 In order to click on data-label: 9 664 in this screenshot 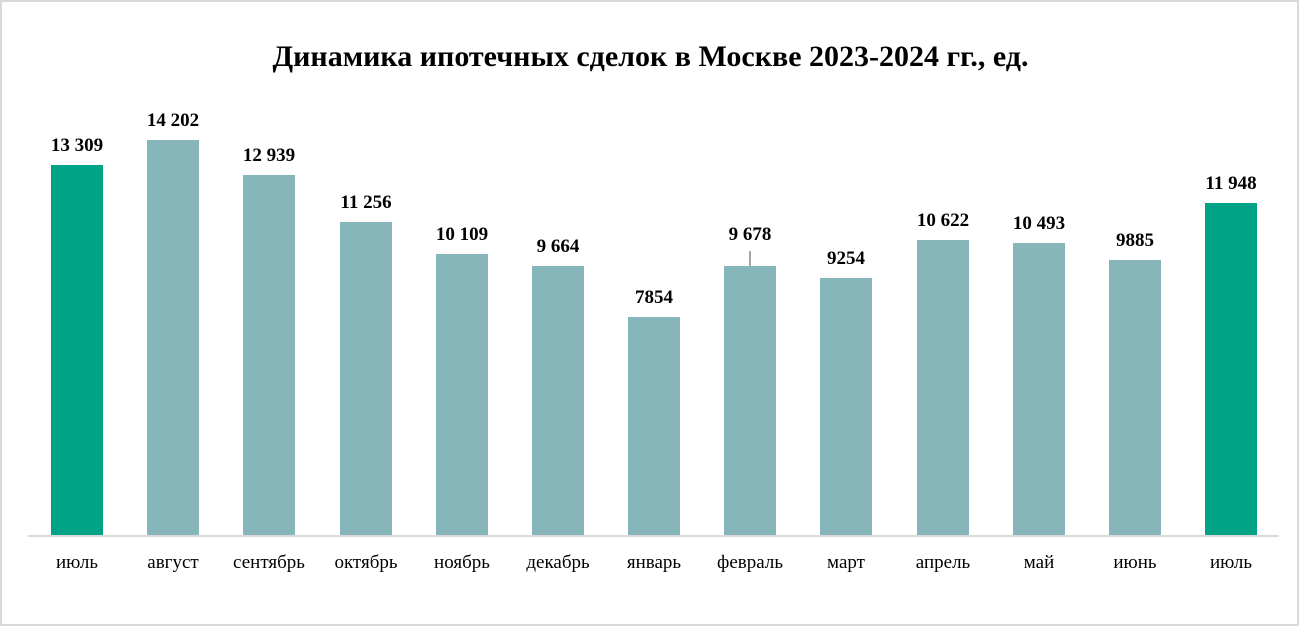, I will do `click(558, 246)`.